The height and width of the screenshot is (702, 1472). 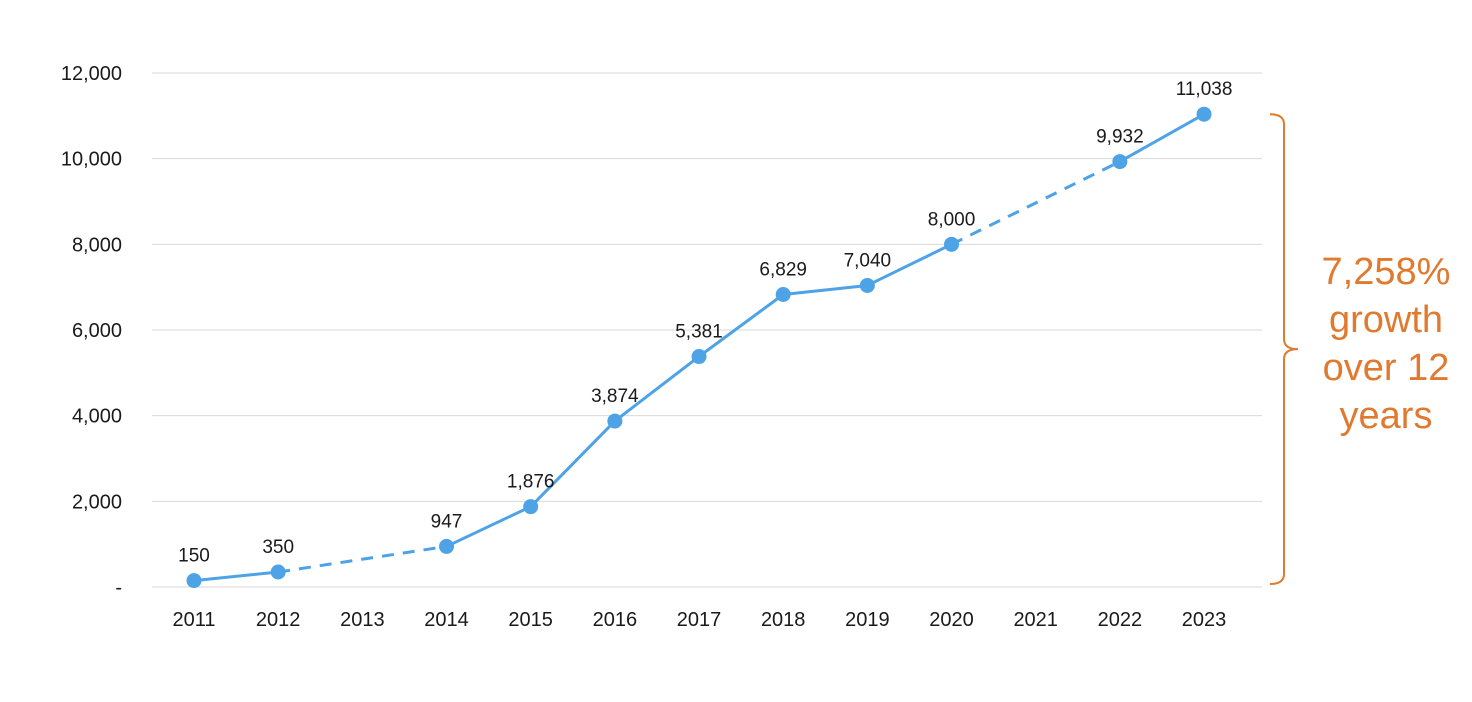 What do you see at coordinates (193, 620) in the screenshot?
I see `x-tick-label: 2011` at bounding box center [193, 620].